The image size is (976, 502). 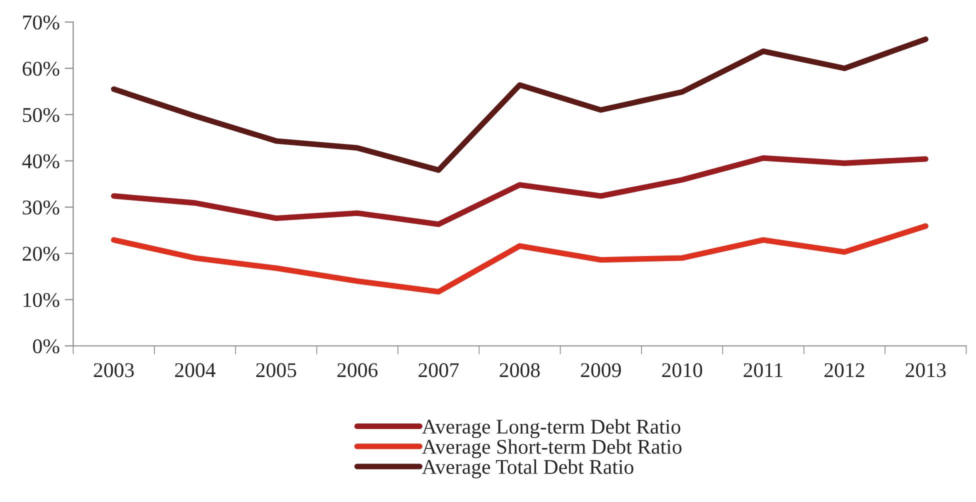 What do you see at coordinates (528, 468) in the screenshot?
I see `legend-label: Average Total Debt Ratio` at bounding box center [528, 468].